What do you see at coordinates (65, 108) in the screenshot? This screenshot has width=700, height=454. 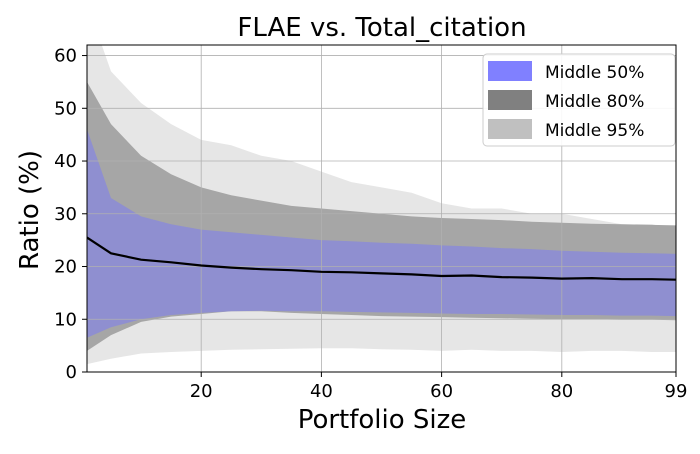 I see `y-tick-label: 50` at bounding box center [65, 108].